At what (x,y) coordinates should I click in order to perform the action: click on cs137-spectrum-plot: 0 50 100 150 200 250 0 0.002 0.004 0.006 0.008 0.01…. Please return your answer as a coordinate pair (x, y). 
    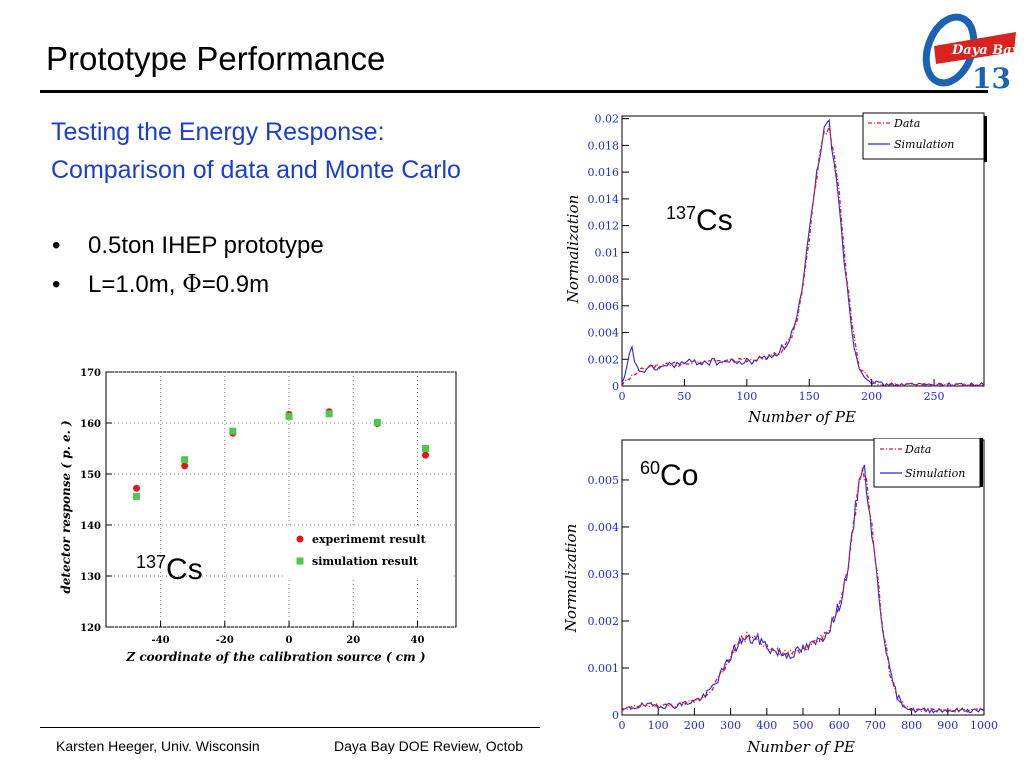
    Looking at the image, I should click on (786, 258).